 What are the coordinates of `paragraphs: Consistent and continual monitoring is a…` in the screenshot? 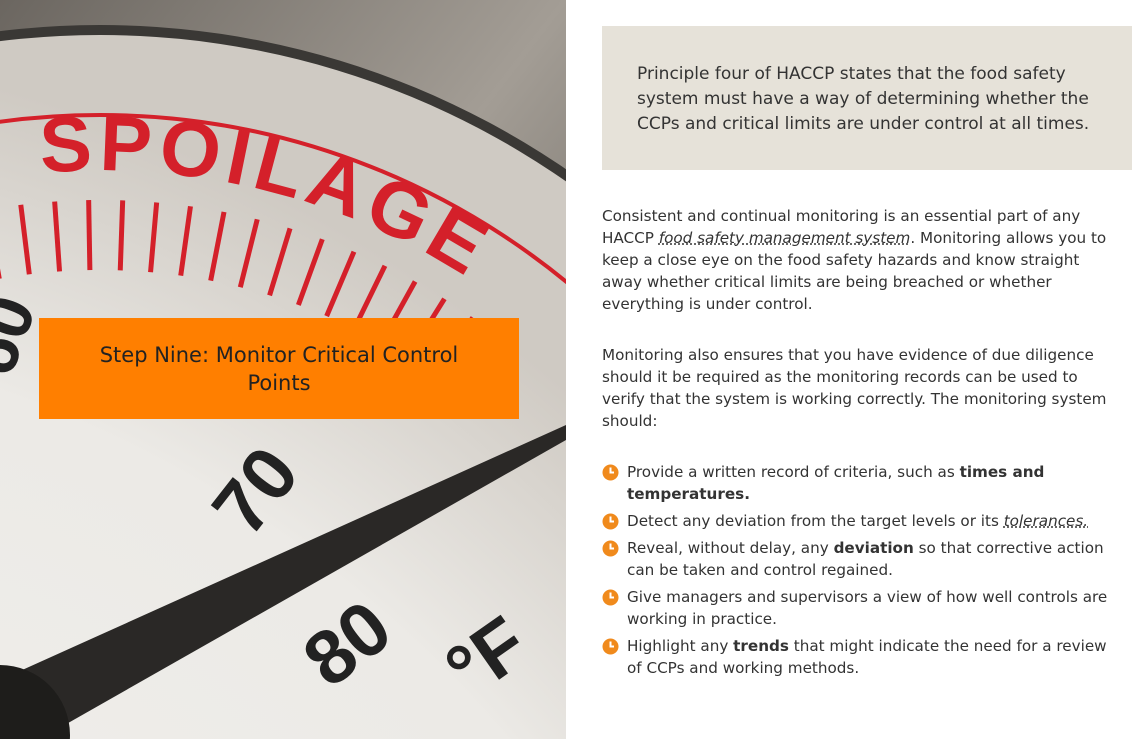 It's located at (859, 318).